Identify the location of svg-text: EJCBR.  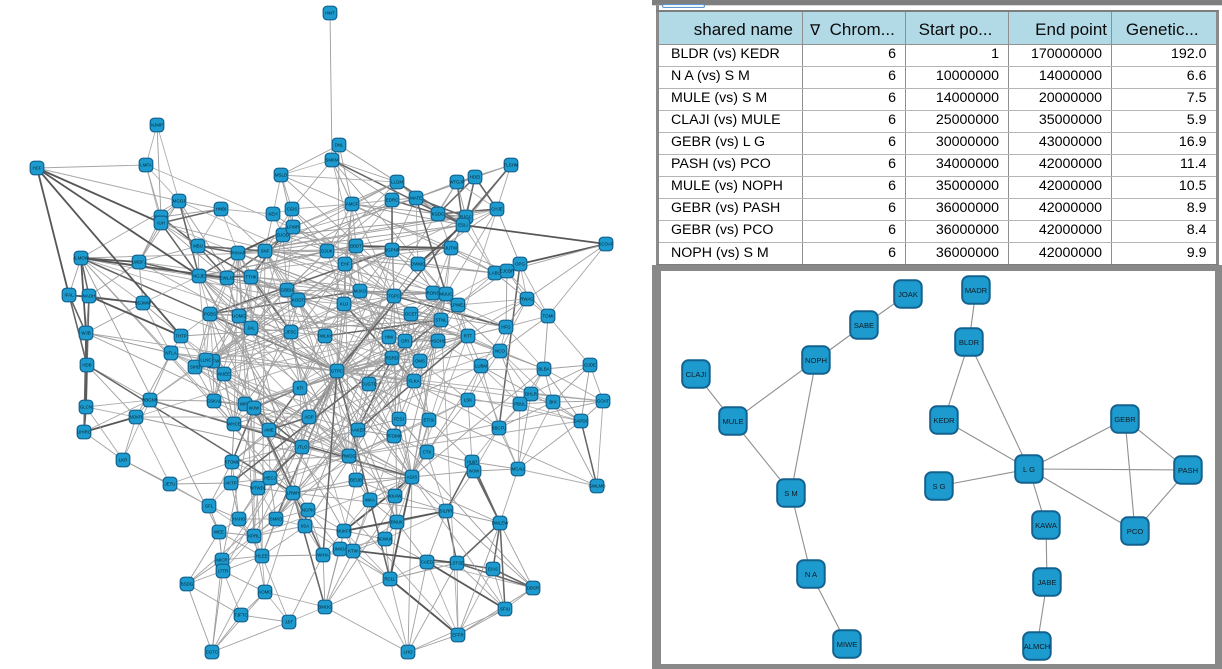
(507, 271).